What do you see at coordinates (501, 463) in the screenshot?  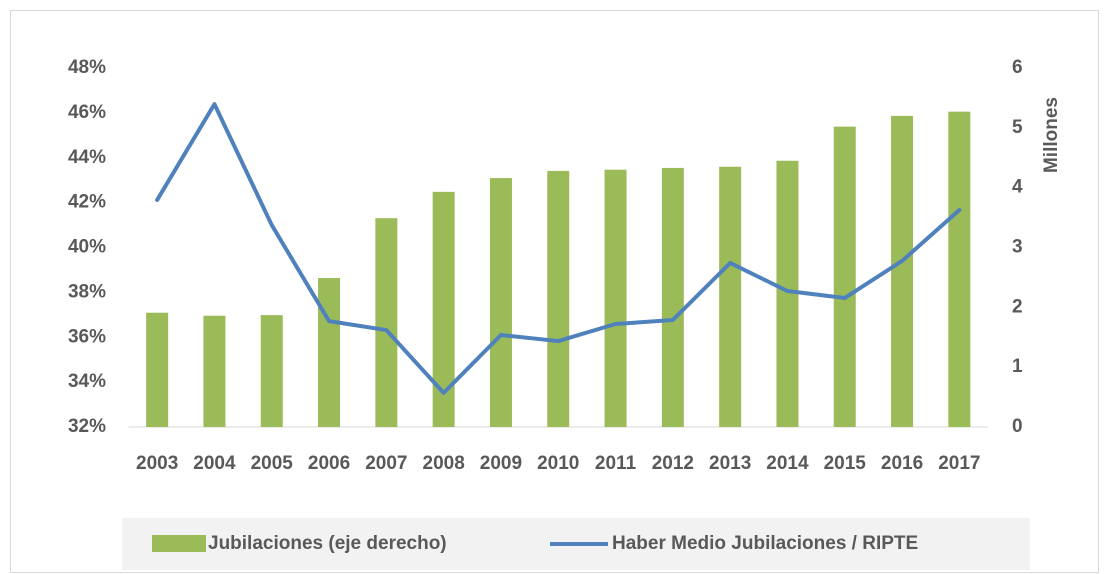 I see `x-tick-label: 2009` at bounding box center [501, 463].